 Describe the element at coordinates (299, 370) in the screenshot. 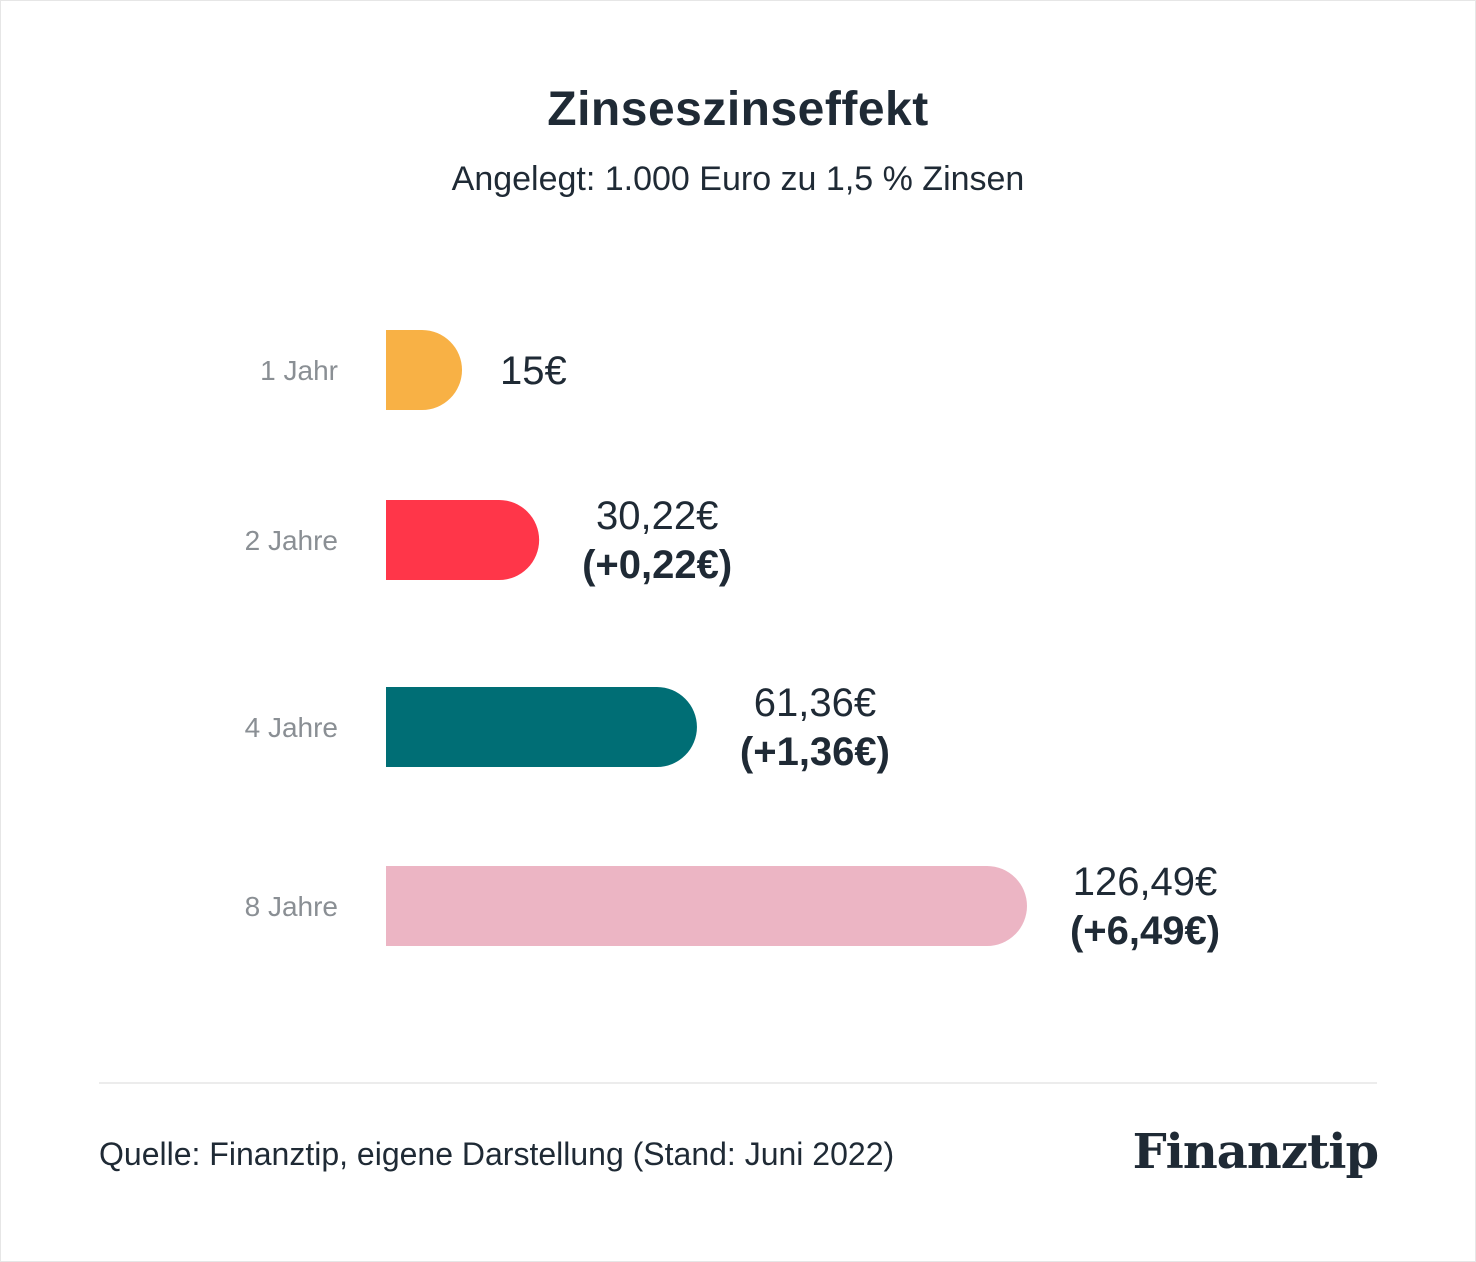

I see `category-label: 1 Jahr` at that location.